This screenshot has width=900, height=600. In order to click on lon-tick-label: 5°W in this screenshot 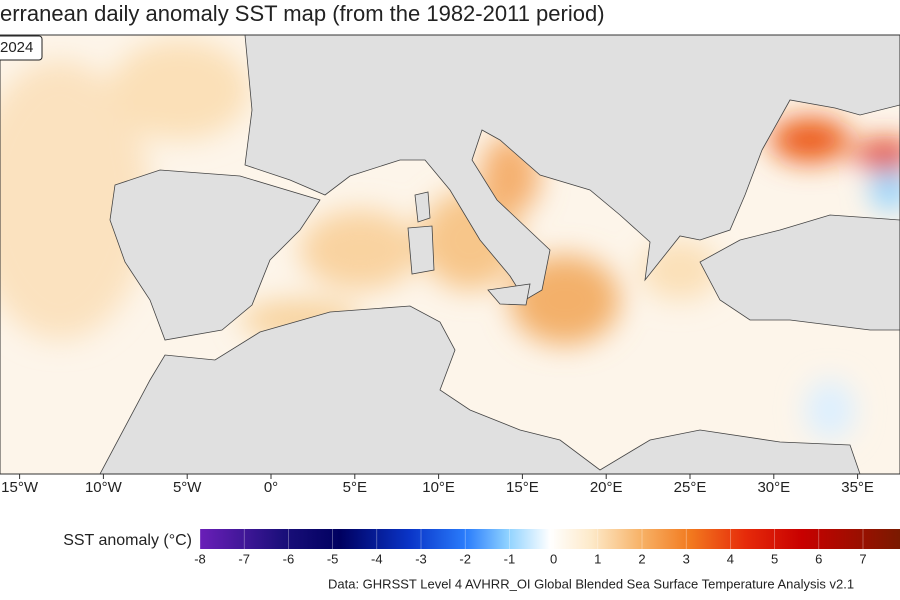, I will do `click(187, 487)`.